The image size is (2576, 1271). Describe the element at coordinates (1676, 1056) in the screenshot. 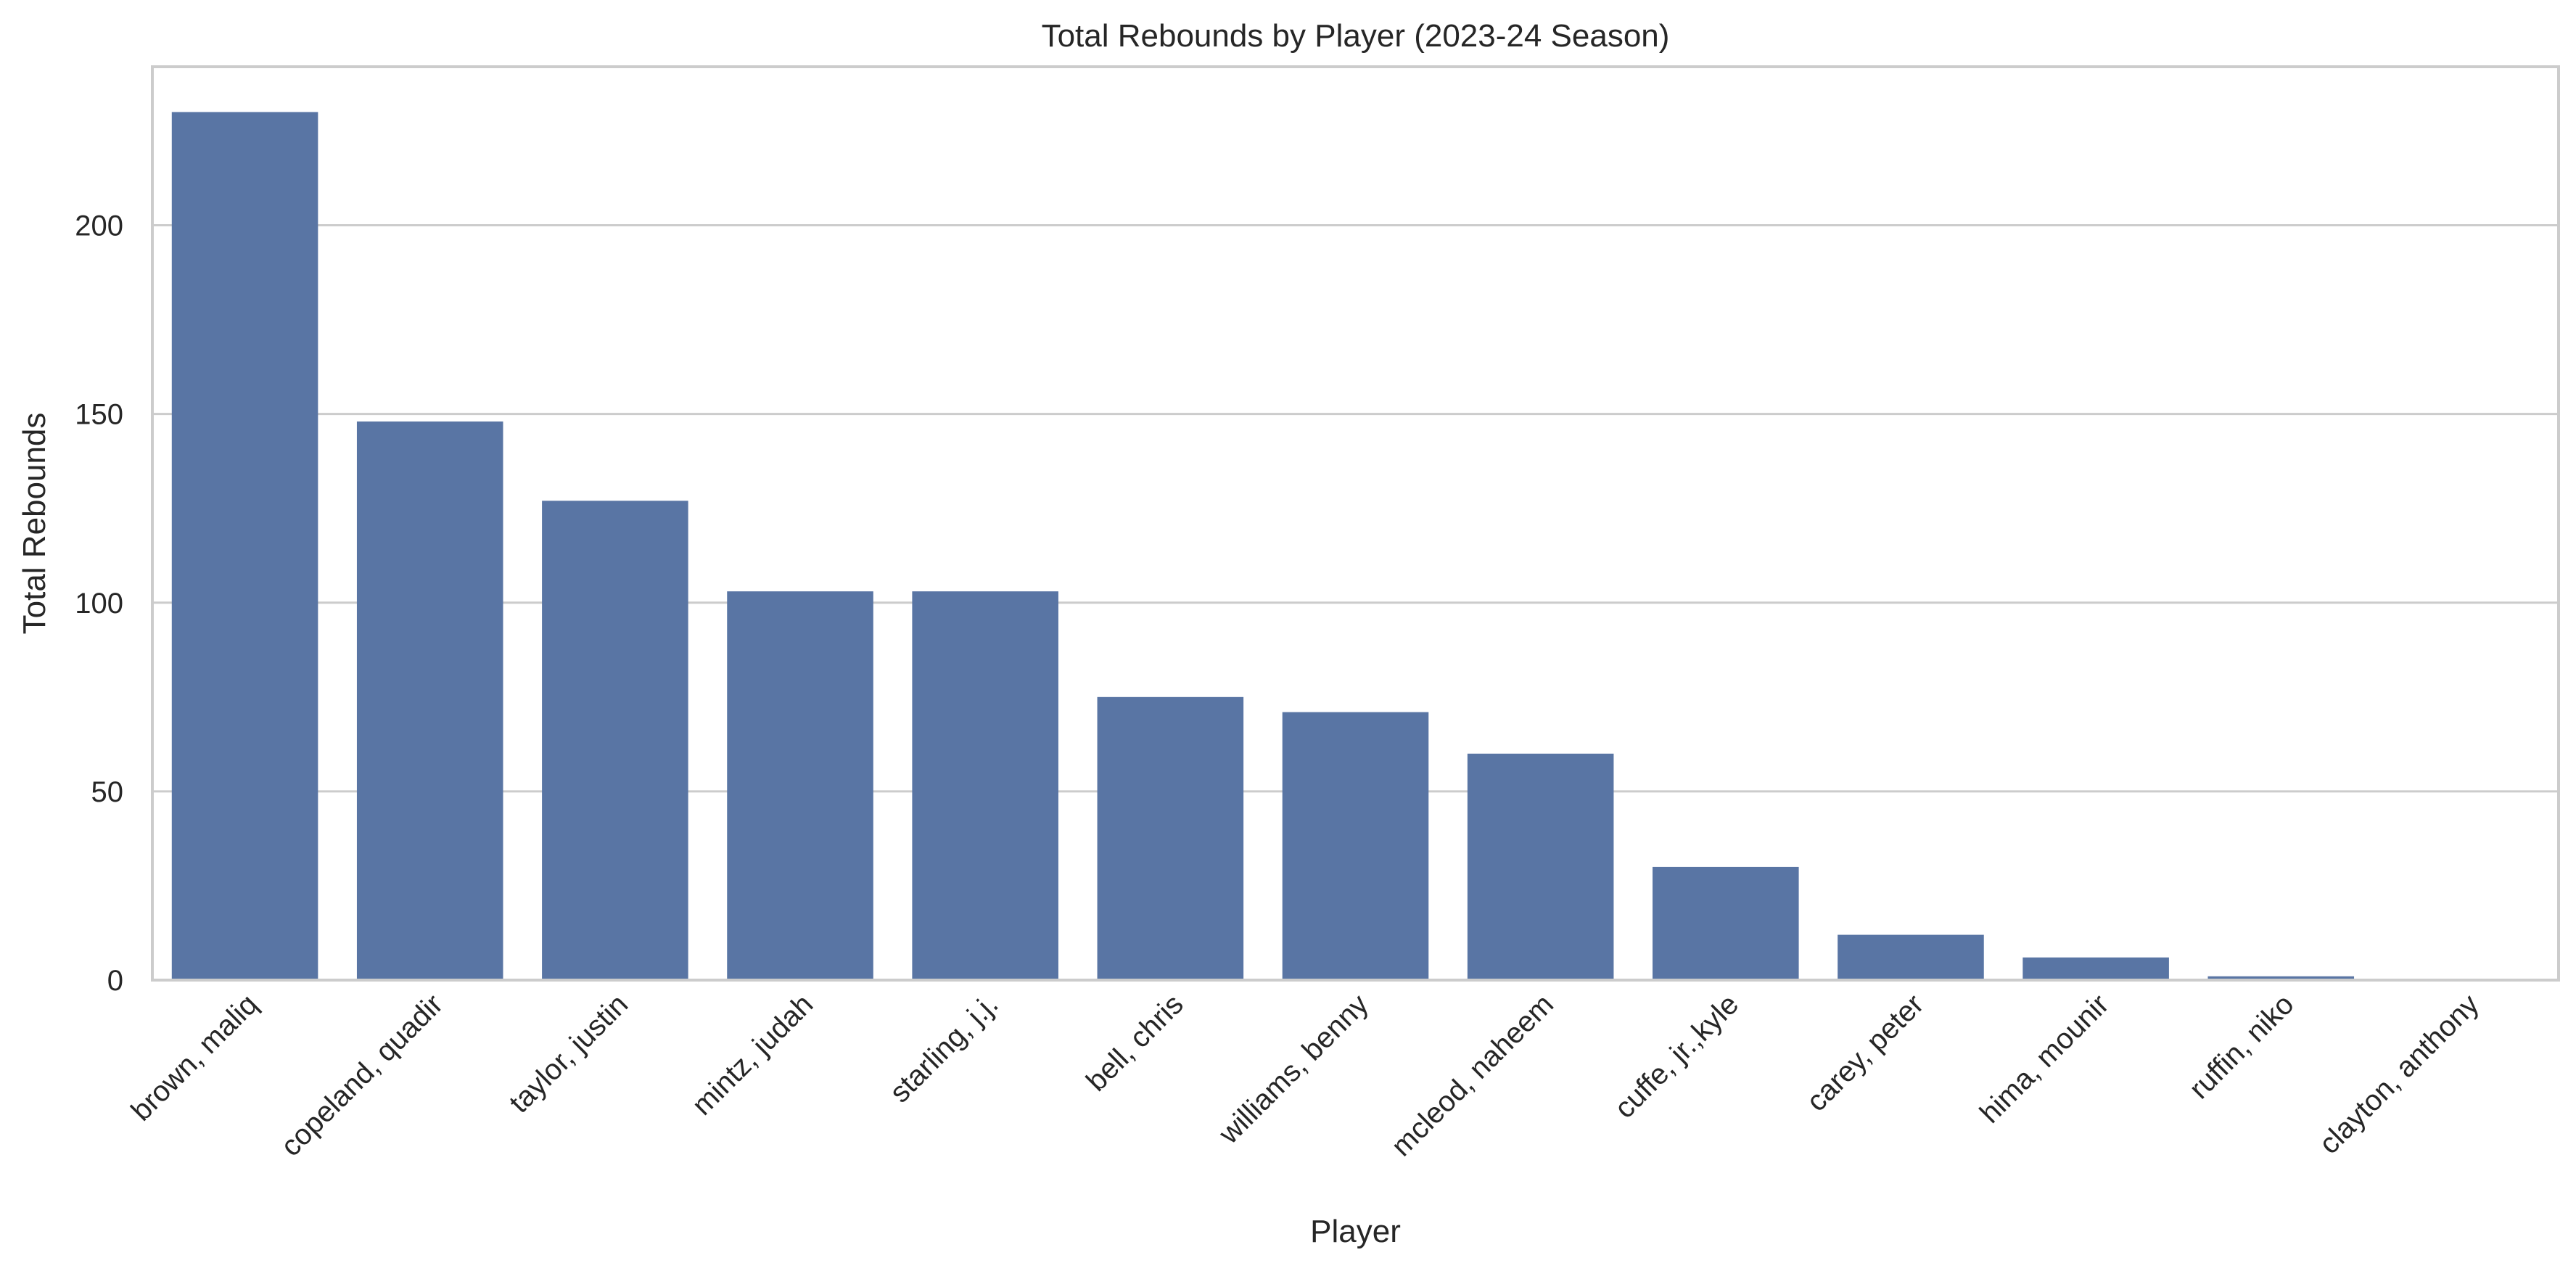

I see `x-tick-label: cuffe, jr.,kyle` at that location.